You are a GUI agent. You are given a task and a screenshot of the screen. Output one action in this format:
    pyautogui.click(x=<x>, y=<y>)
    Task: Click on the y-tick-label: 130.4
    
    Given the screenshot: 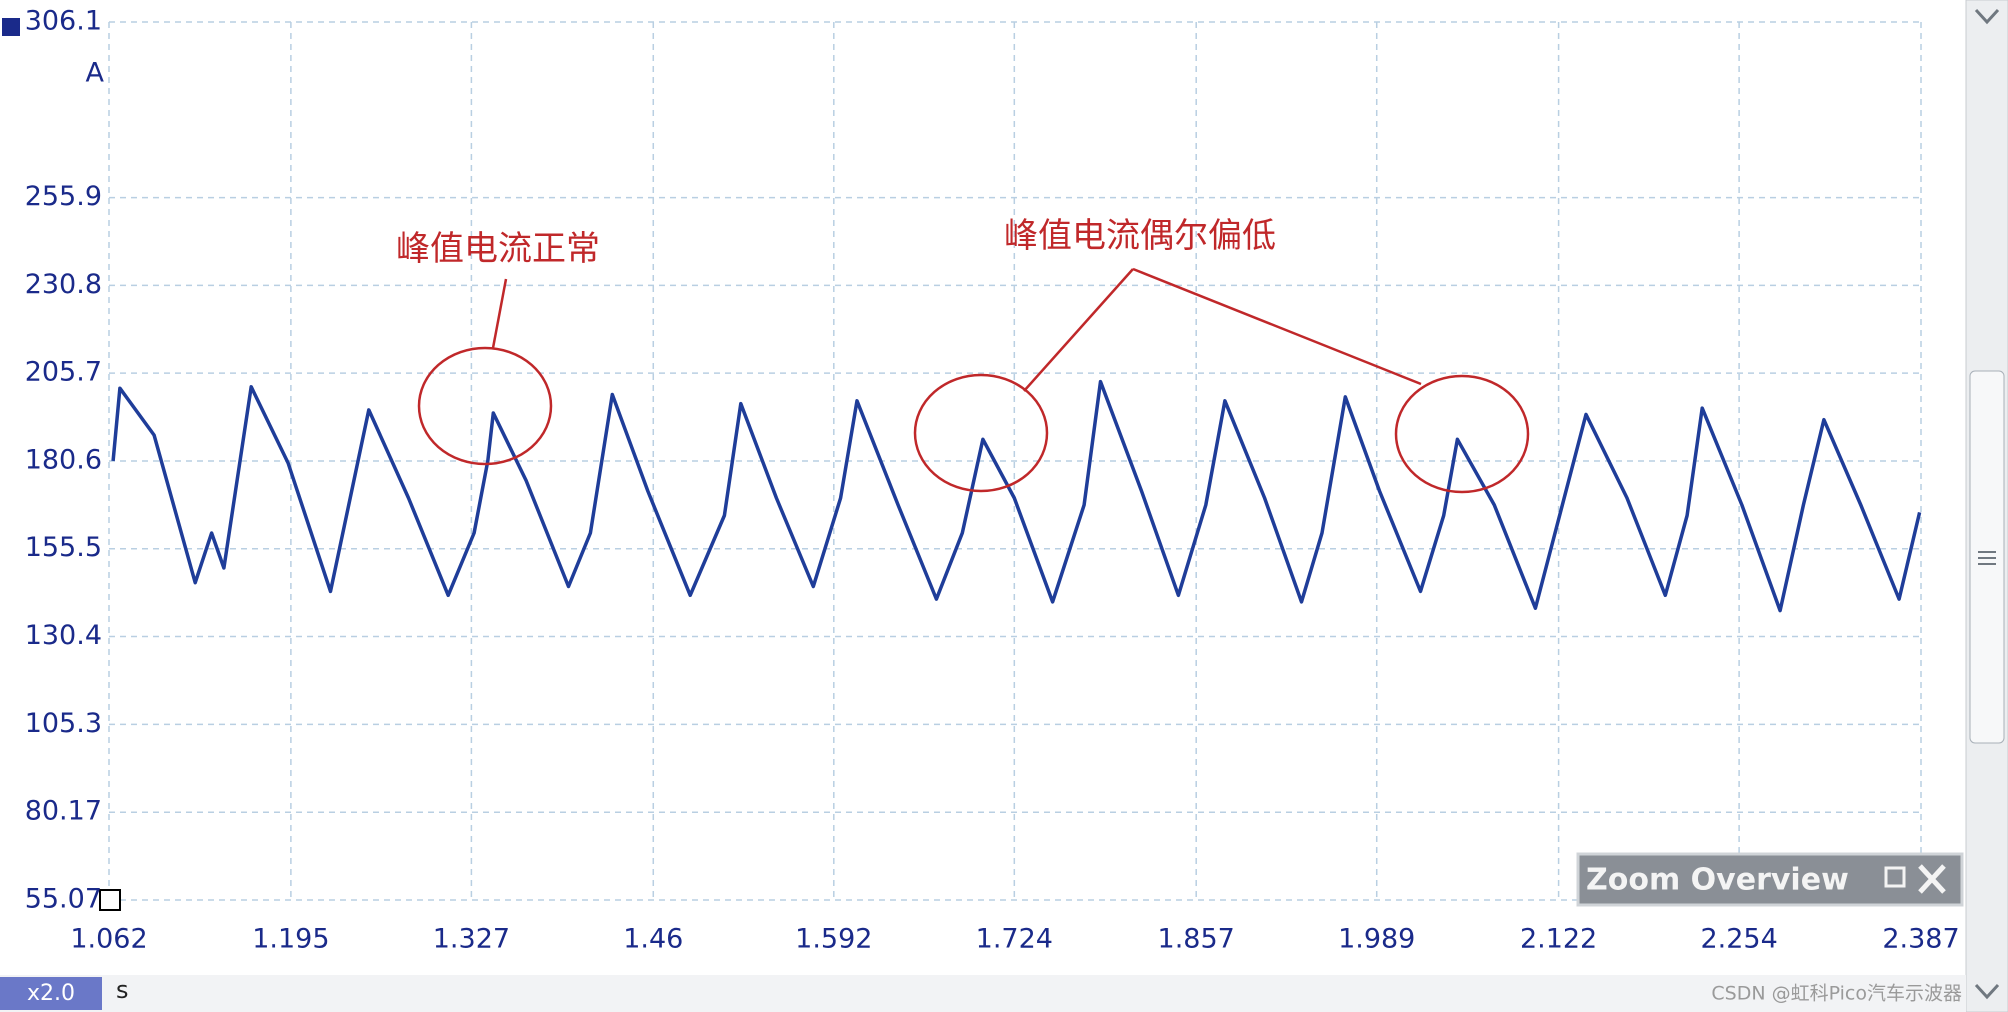 What is the action you would take?
    pyautogui.click(x=63, y=635)
    